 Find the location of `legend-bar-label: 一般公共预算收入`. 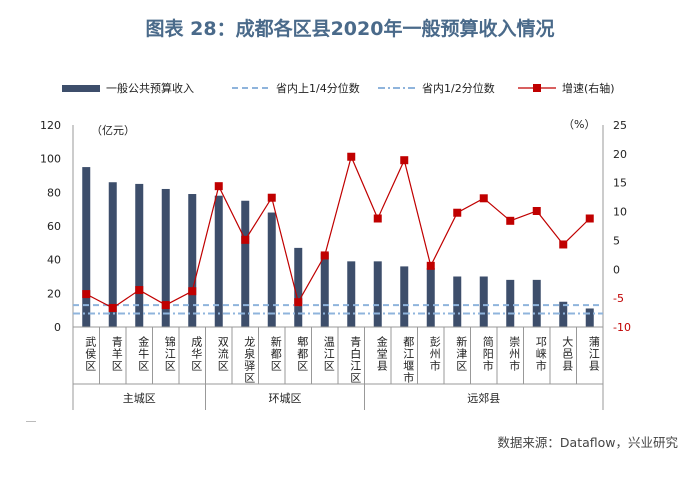

legend-bar-label: 一般公共预算收入 is located at coordinates (150, 88).